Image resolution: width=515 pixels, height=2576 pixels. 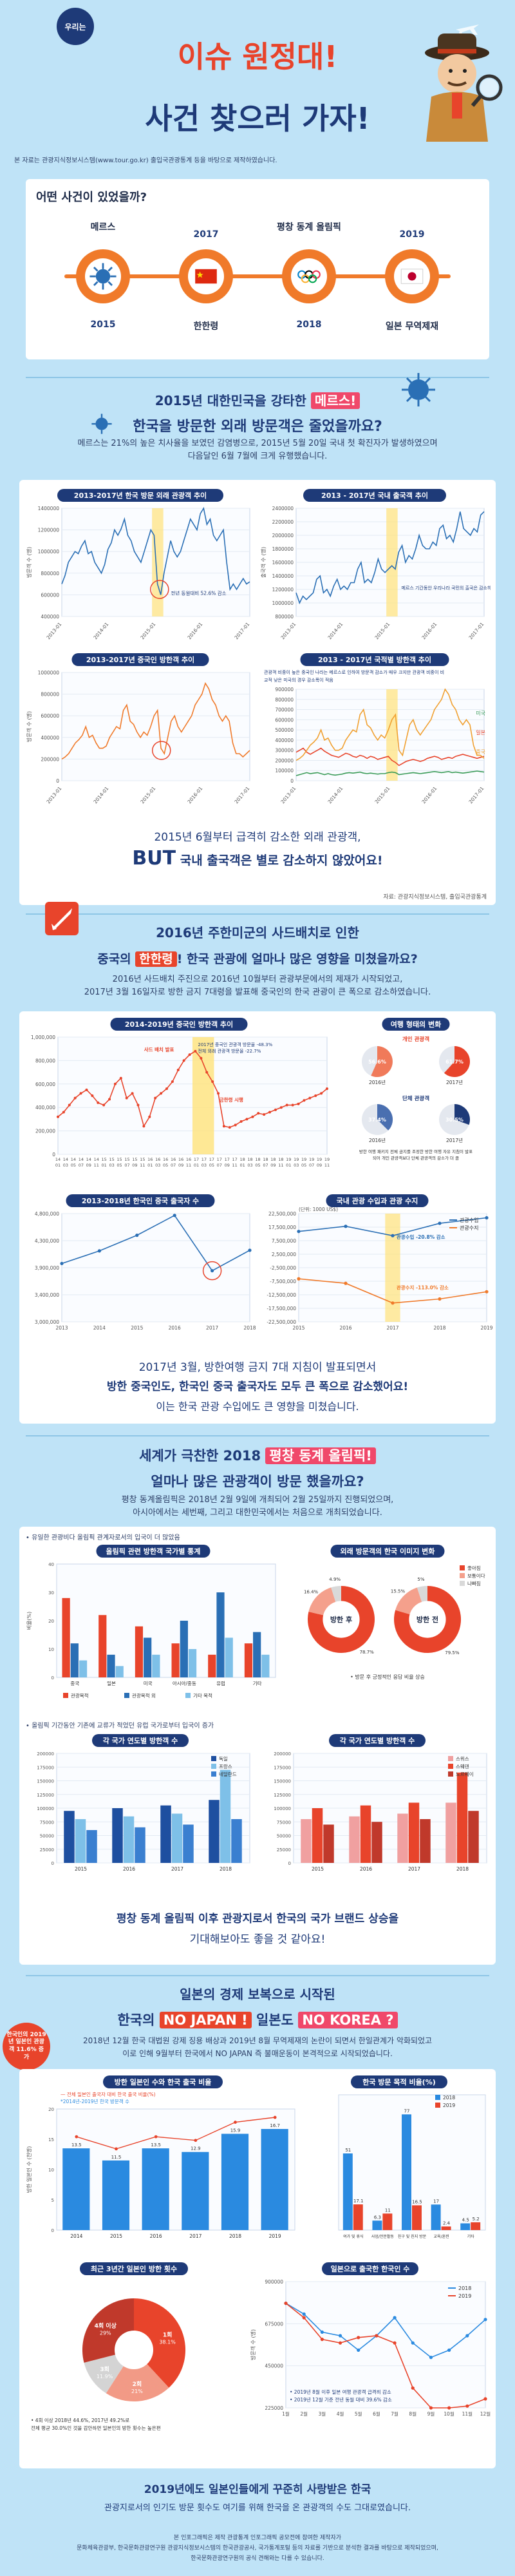 What do you see at coordinates (377, 1062) in the screenshot?
I see `pie-value: 56.6%` at bounding box center [377, 1062].